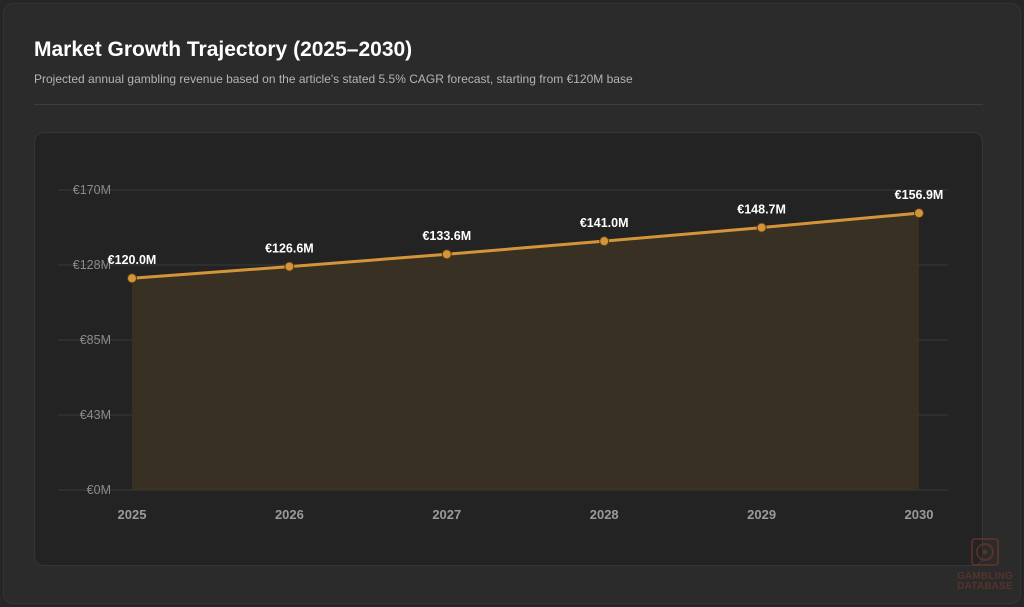 Image resolution: width=1024 pixels, height=607 pixels. I want to click on y-tick-label: €43M, so click(95, 415).